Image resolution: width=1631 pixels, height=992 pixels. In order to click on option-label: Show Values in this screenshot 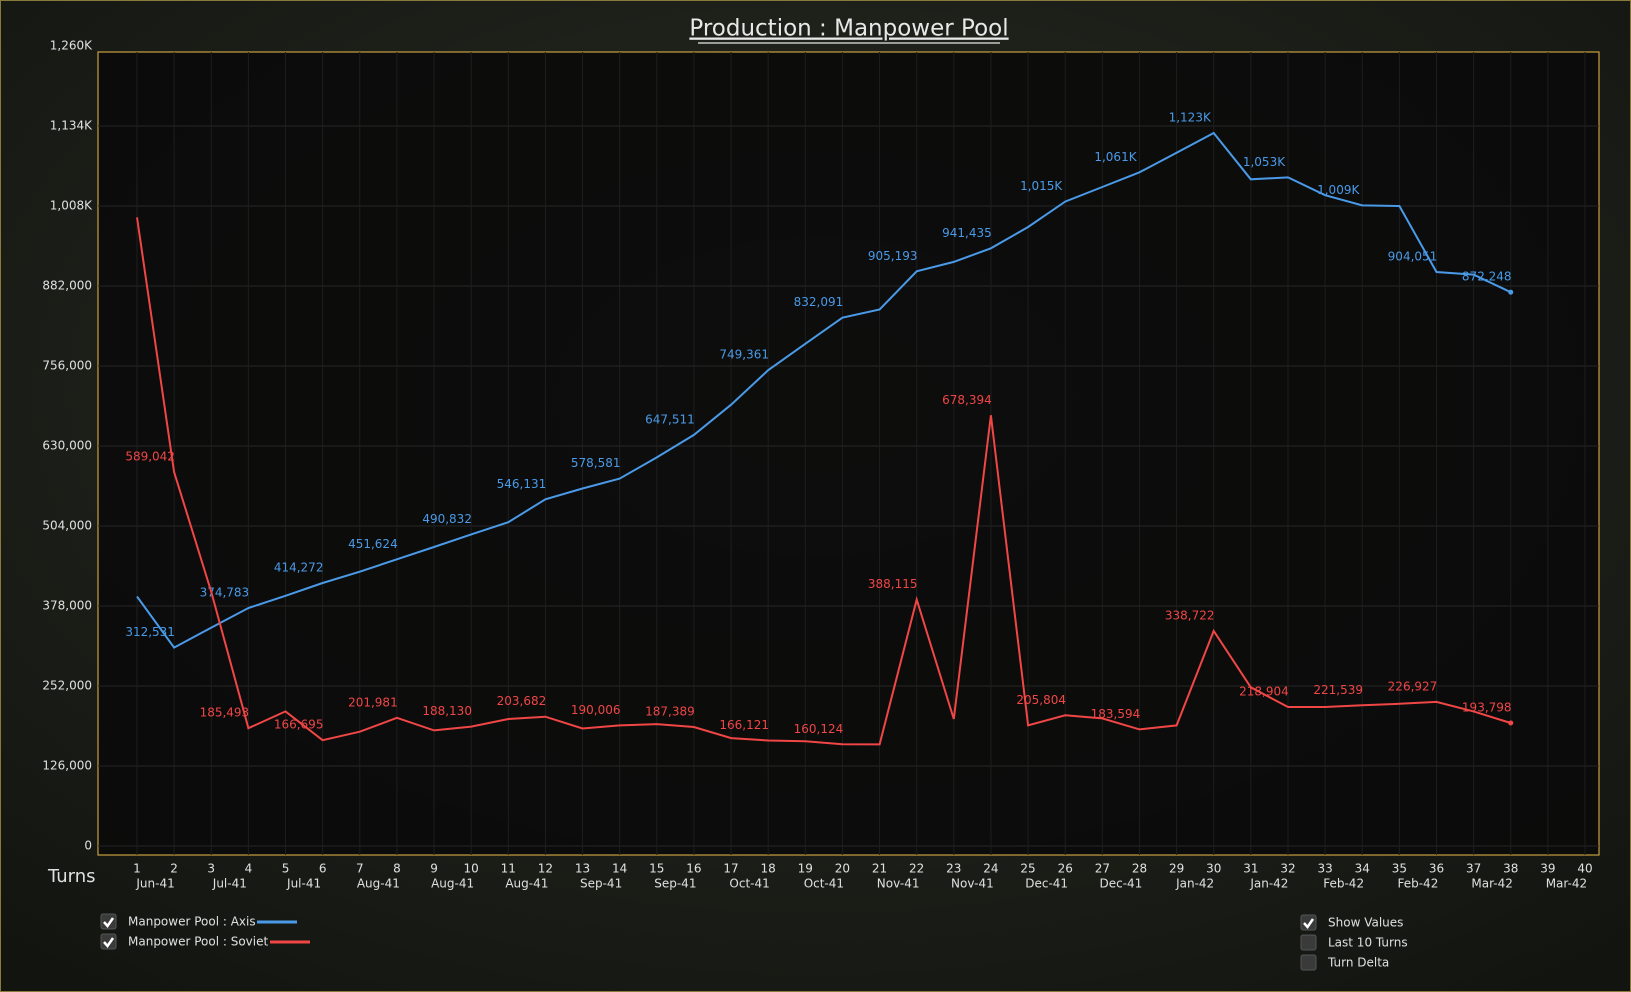, I will do `click(1365, 923)`.